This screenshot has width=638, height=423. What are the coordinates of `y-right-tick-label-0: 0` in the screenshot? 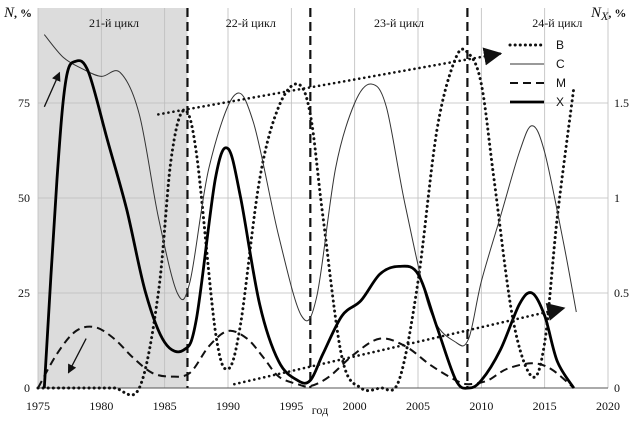 It's located at (617, 388).